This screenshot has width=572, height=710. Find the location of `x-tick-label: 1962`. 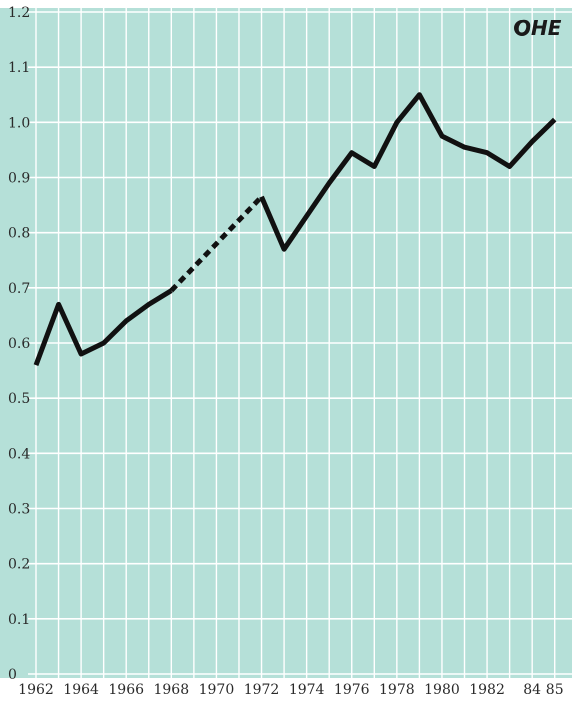

x-tick-label: 1962 is located at coordinates (36, 690).